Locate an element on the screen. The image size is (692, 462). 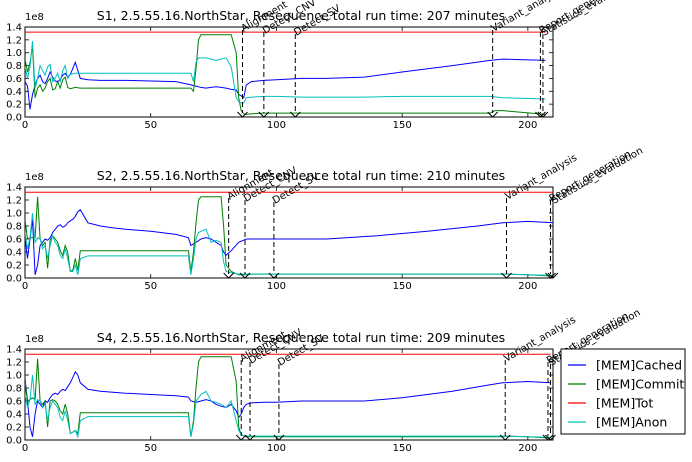
legend-label: [MEM]Tot is located at coordinates (624, 403).